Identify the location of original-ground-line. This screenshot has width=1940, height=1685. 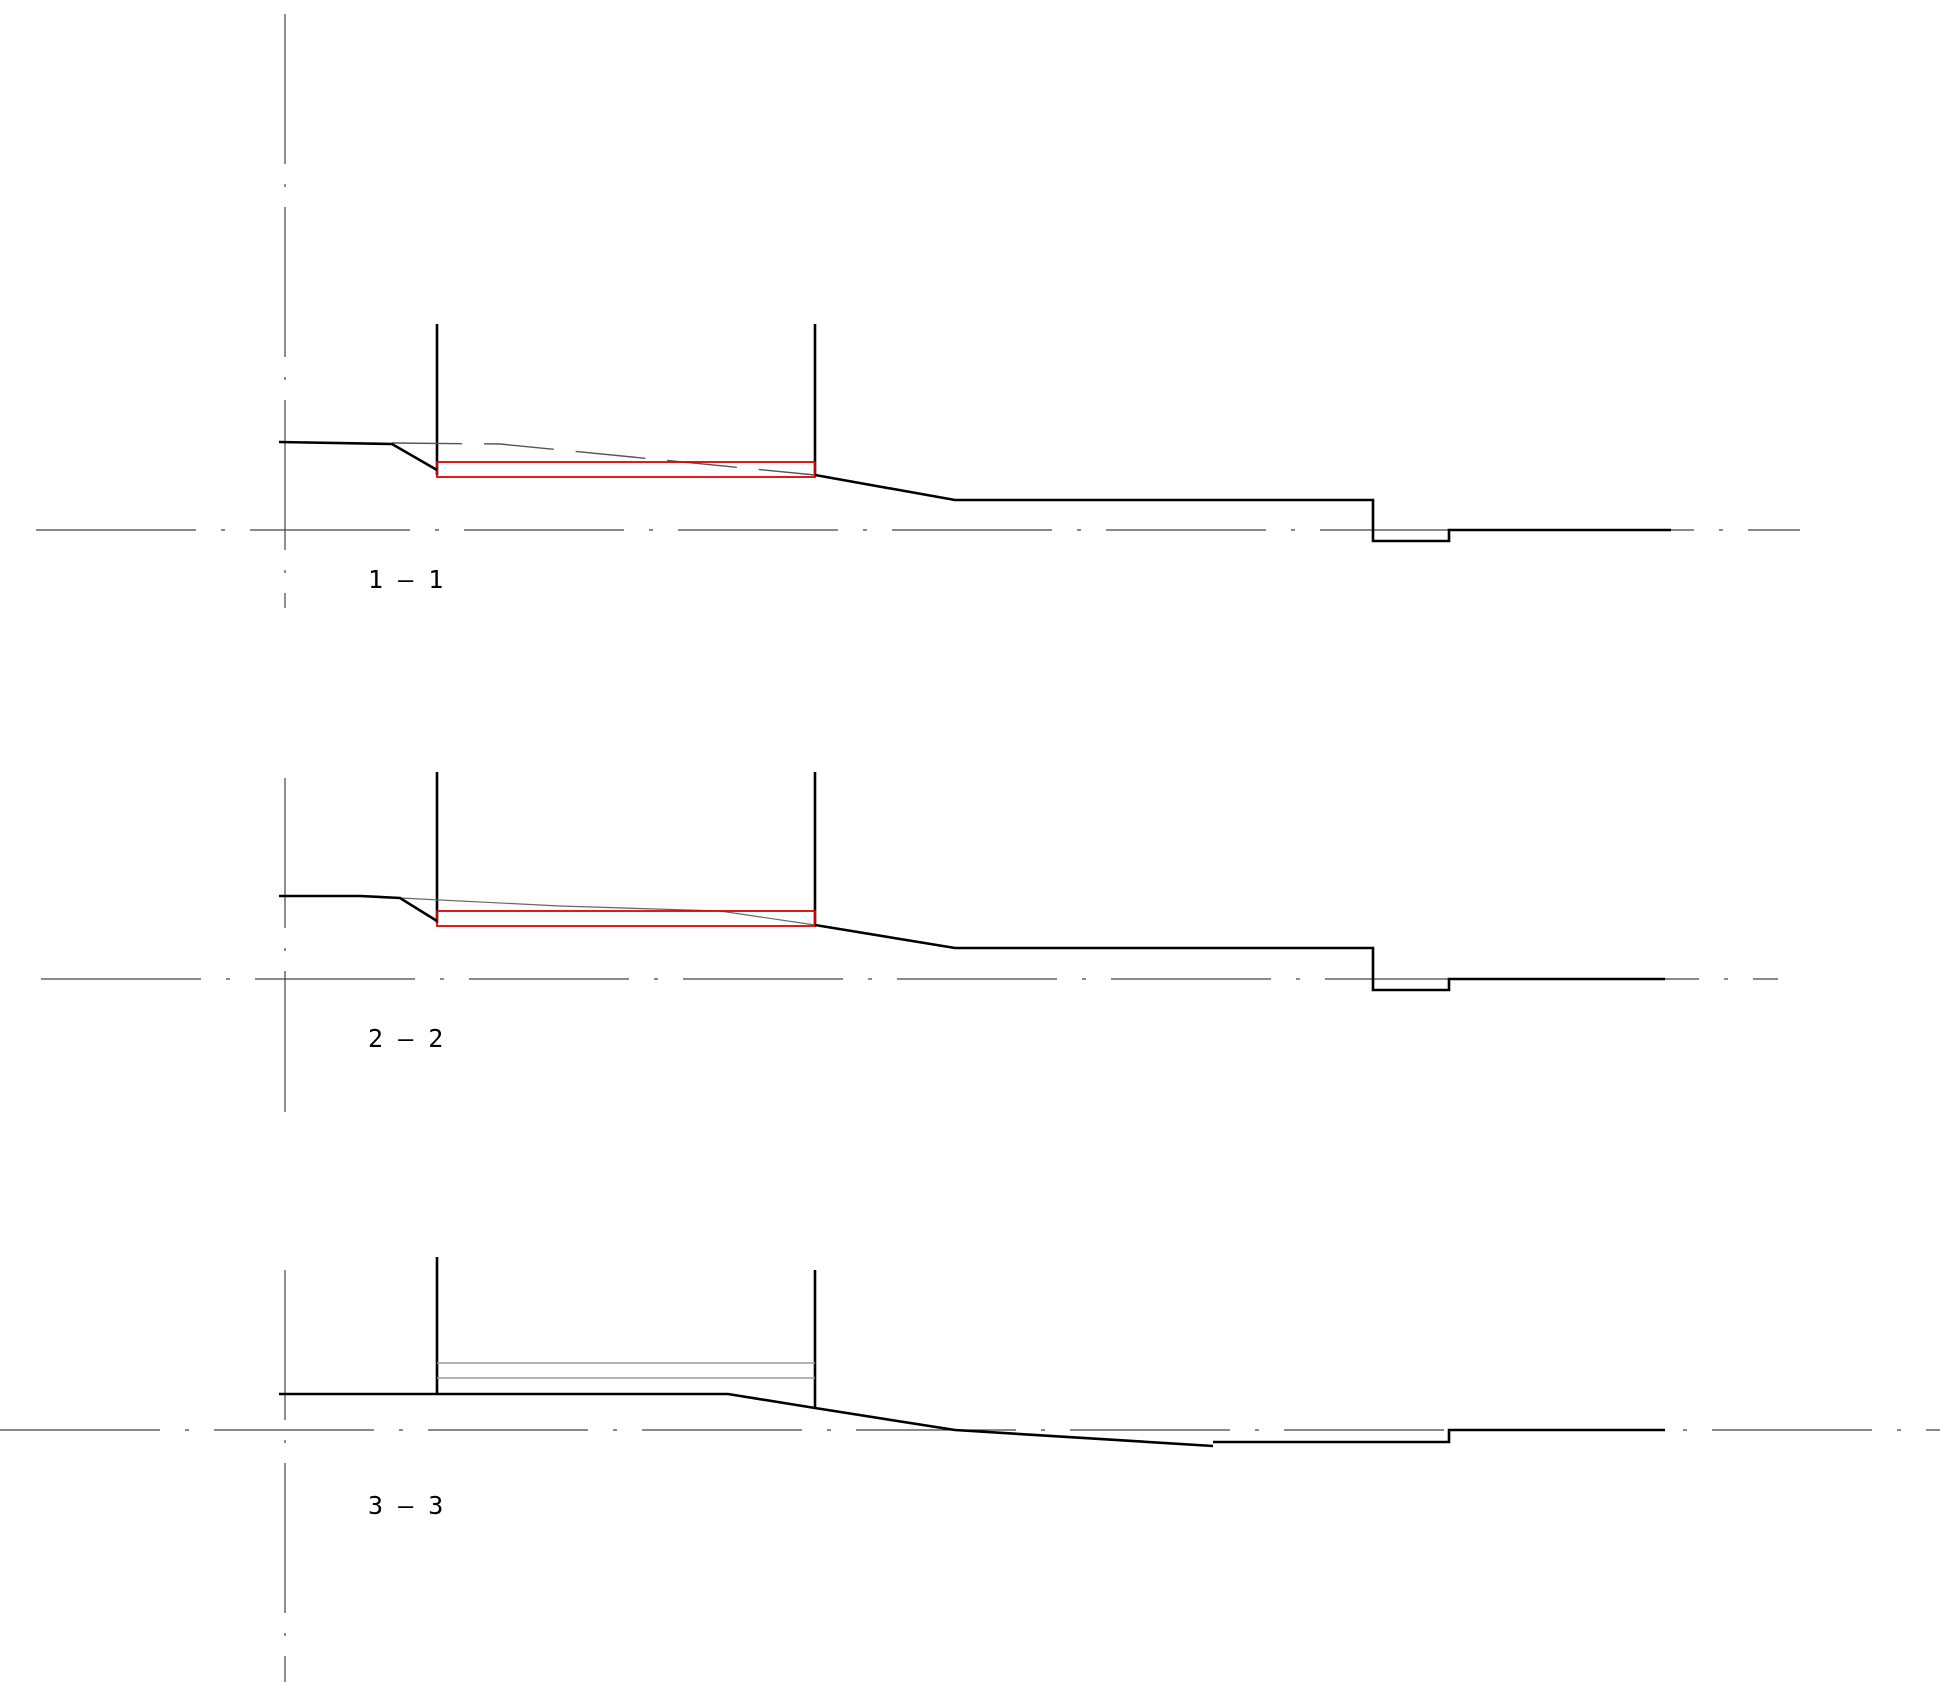
(607, 911).